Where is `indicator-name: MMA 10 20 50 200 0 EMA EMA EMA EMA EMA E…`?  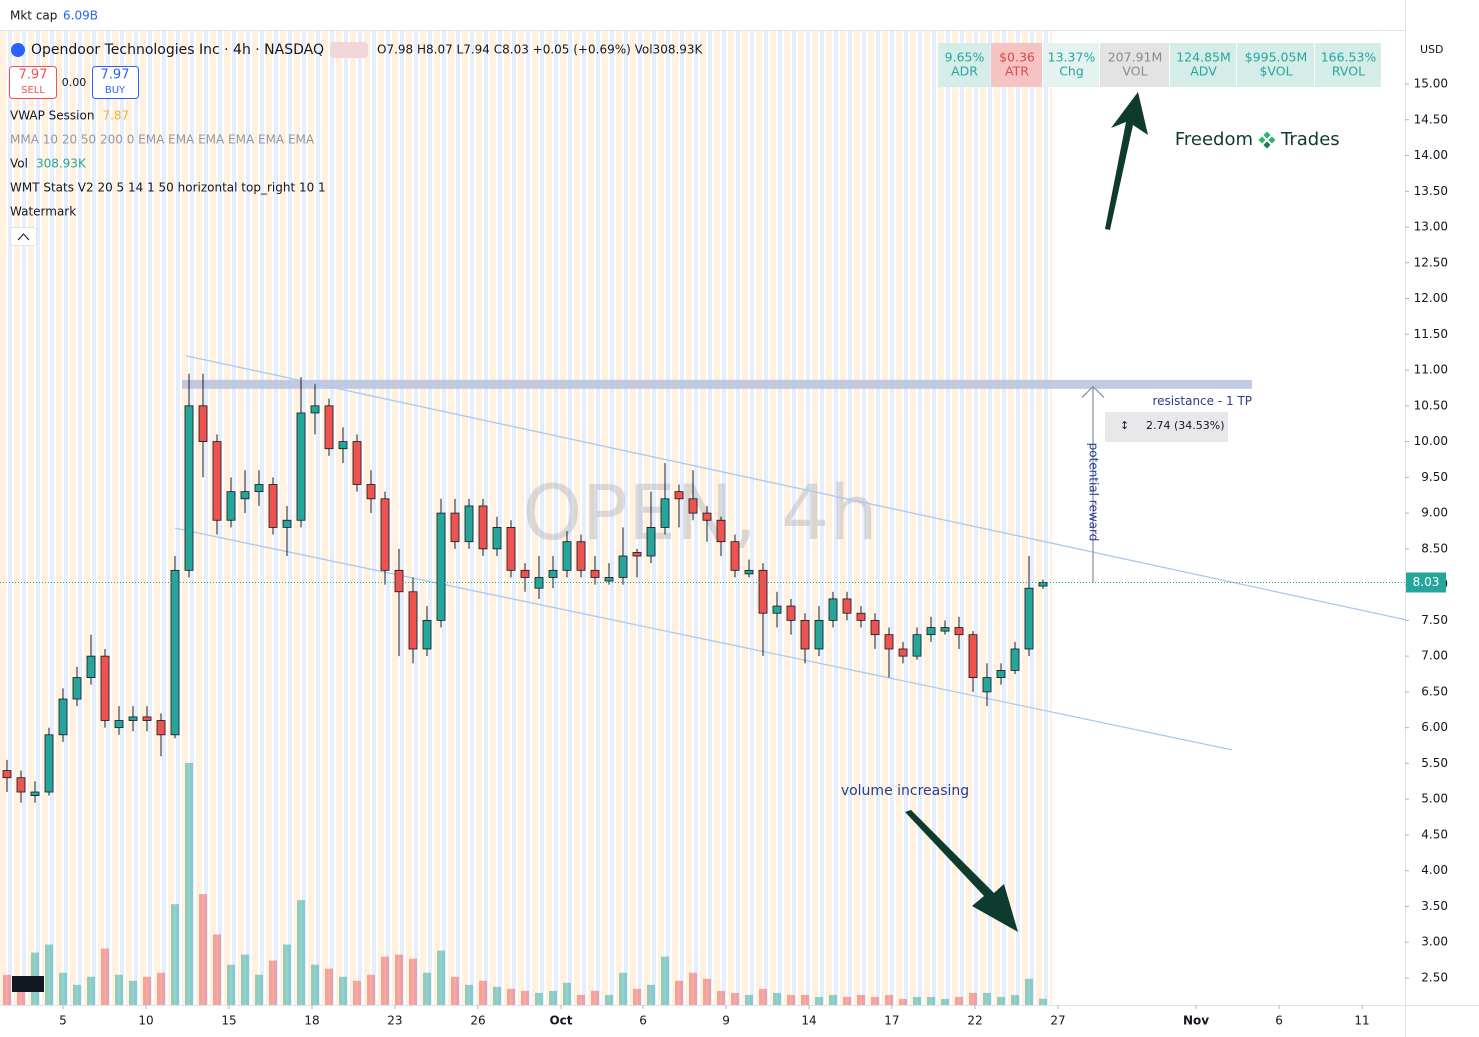
indicator-name: MMA 10 20 50 200 0 EMA EMA EMA EMA EMA E… is located at coordinates (162, 140).